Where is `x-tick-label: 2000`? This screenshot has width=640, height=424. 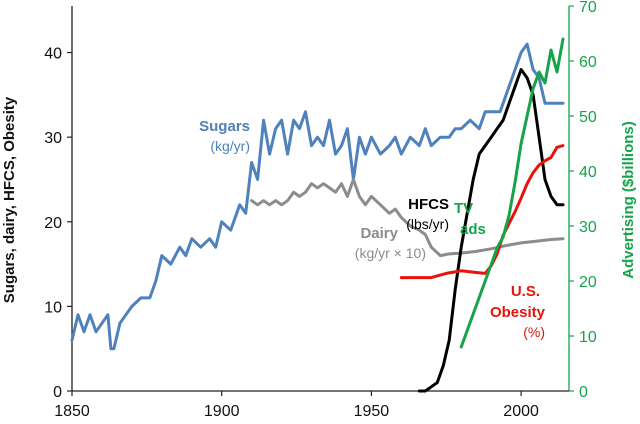 x-tick-label: 2000 is located at coordinates (521, 411).